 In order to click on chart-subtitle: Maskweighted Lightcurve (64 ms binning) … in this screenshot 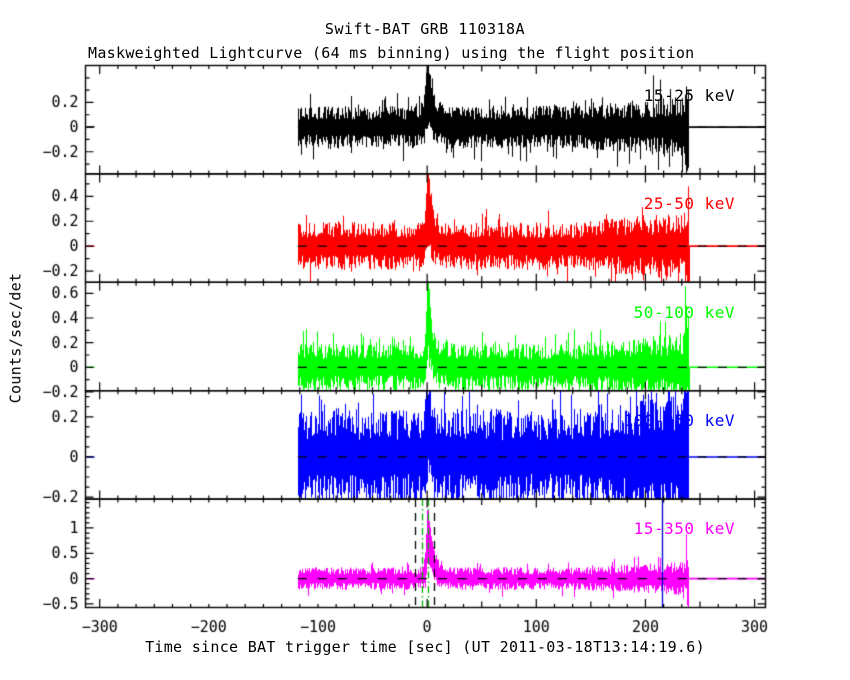, I will do `click(391, 53)`.